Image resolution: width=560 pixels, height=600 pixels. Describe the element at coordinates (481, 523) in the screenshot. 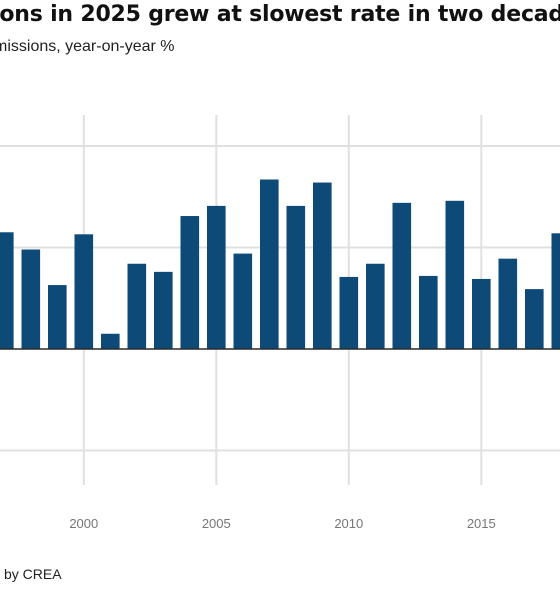

I see `x-tick-label-2015: 2015` at that location.